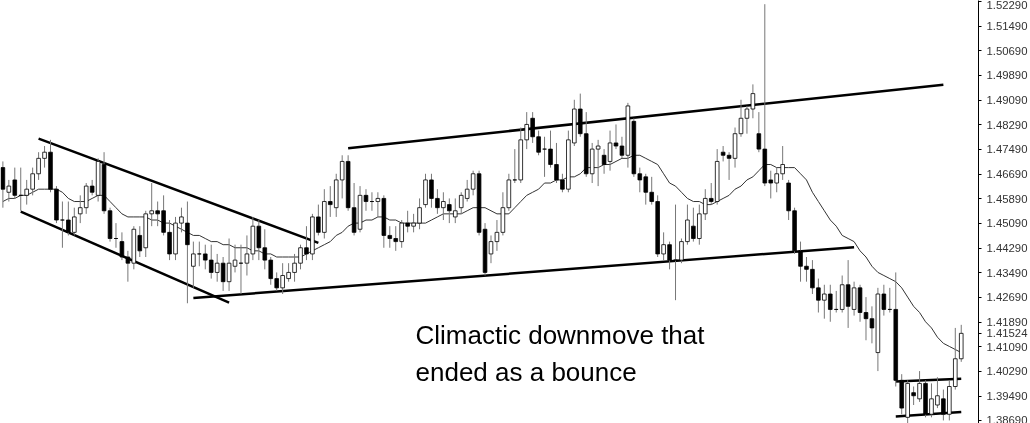  Describe the element at coordinates (1007, 248) in the screenshot. I see `y-tick-label: 1.44290` at that location.